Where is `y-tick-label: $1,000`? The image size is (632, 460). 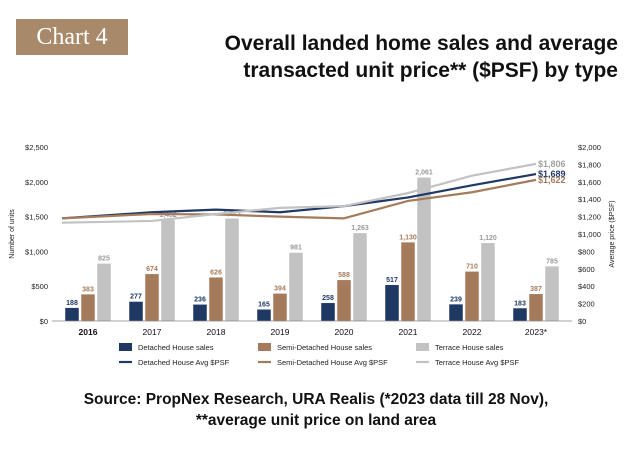
y-tick-label: $1,000 is located at coordinates (36, 251).